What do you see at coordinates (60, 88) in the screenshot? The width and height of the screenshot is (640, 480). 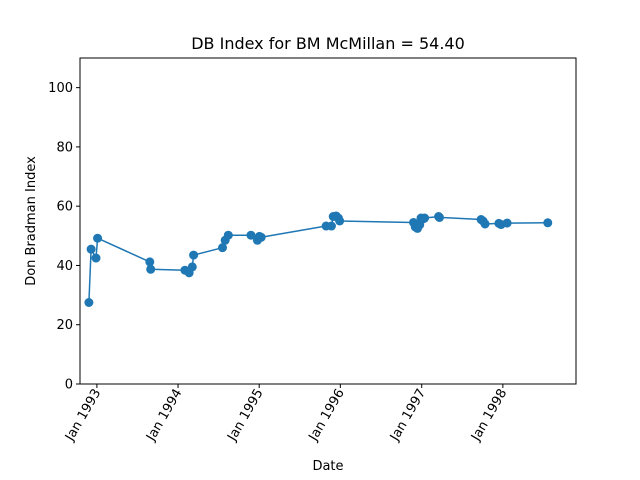 I see `y-tick-label: 100` at bounding box center [60, 88].